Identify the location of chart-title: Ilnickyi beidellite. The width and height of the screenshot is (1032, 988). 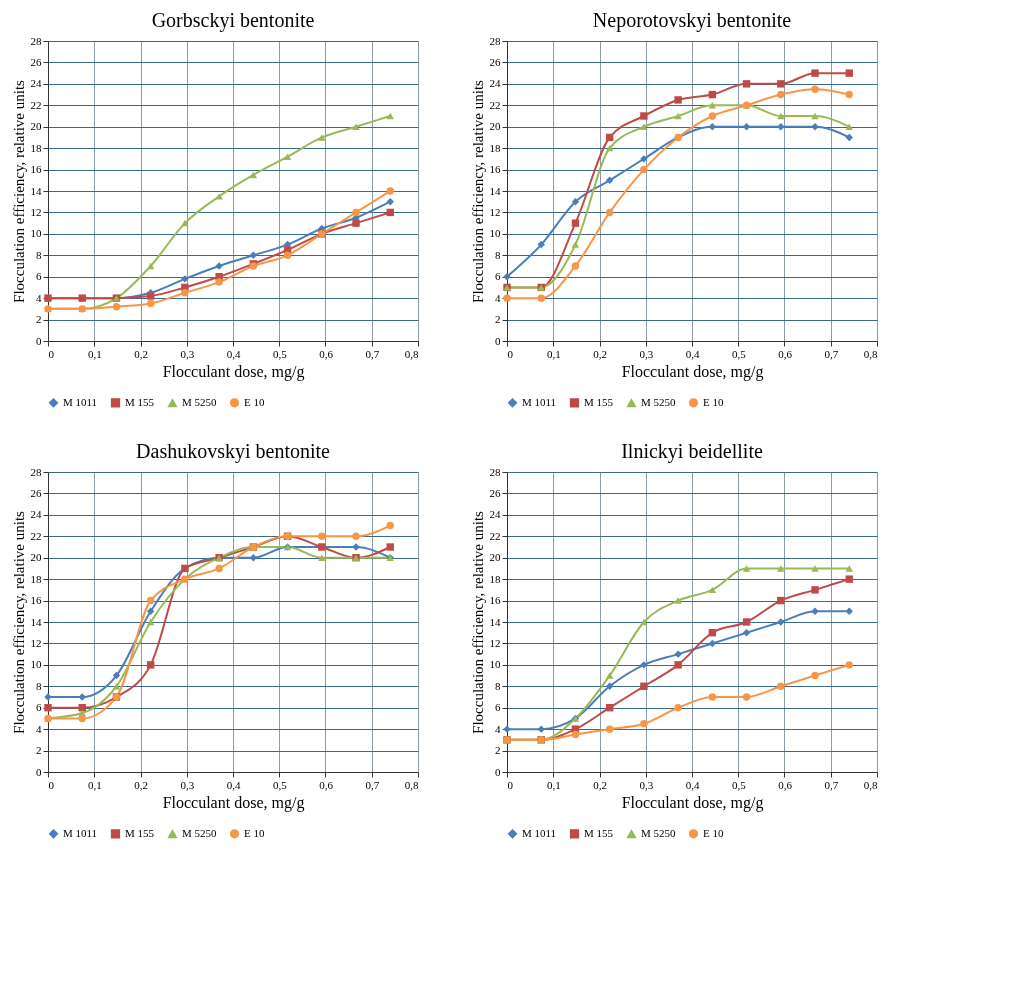
(692, 451).